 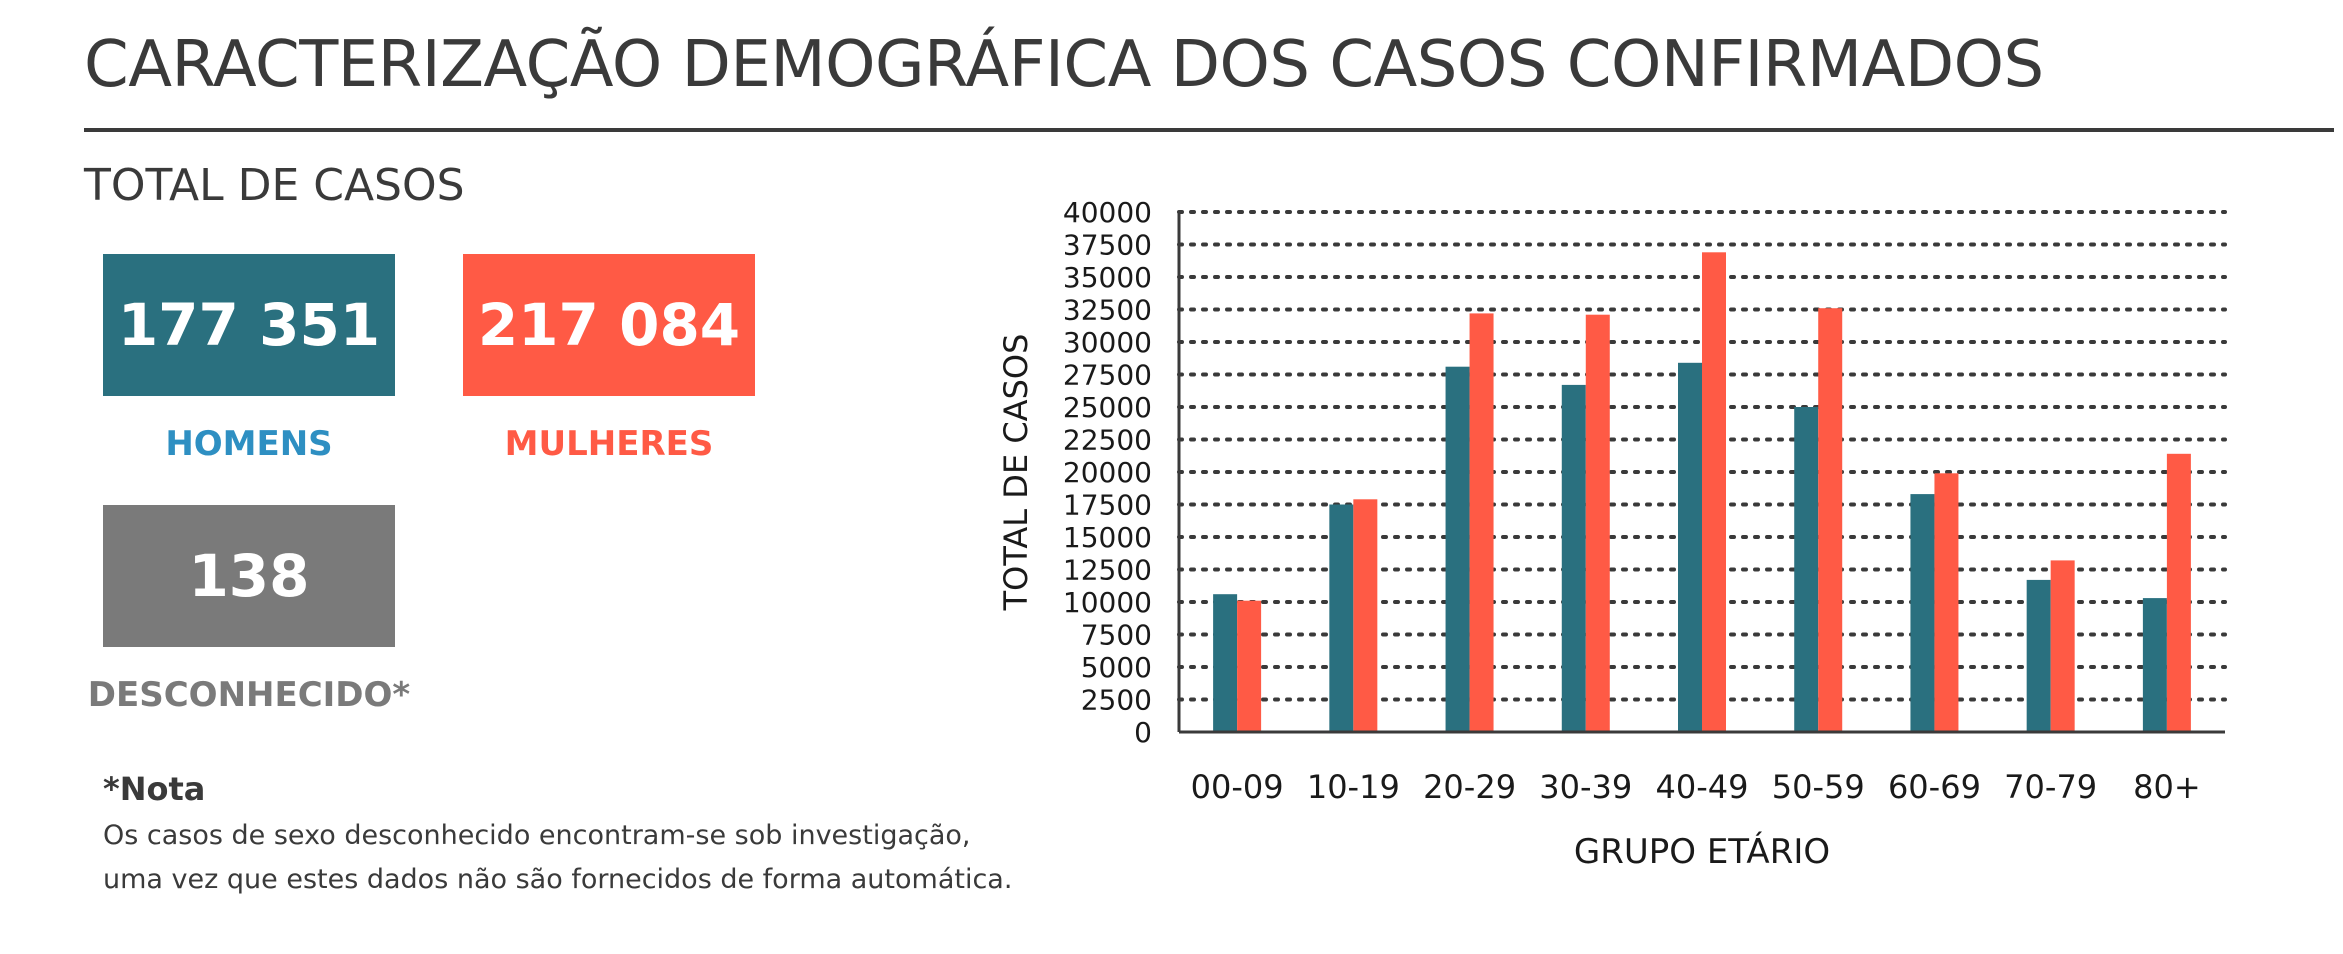 I want to click on y-tick-label: 30000, so click(x=1107, y=342).